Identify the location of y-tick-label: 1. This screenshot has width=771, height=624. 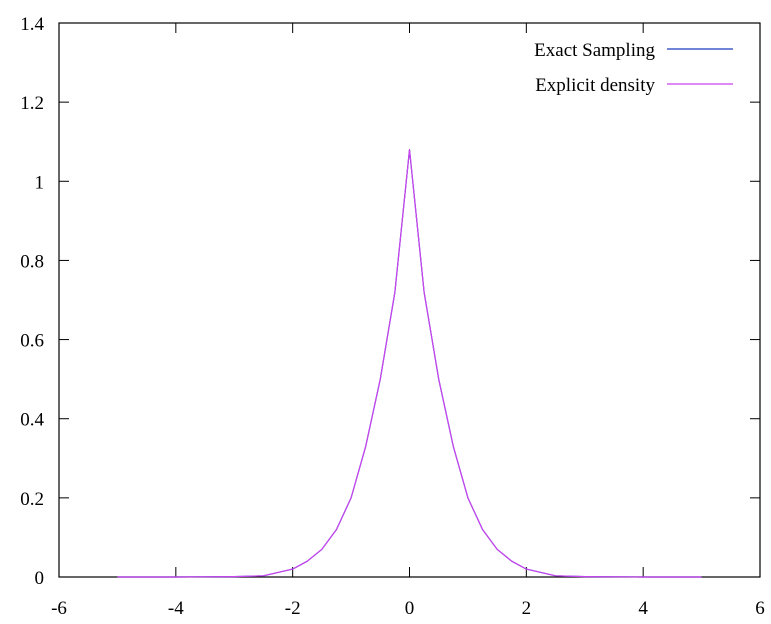
(40, 182).